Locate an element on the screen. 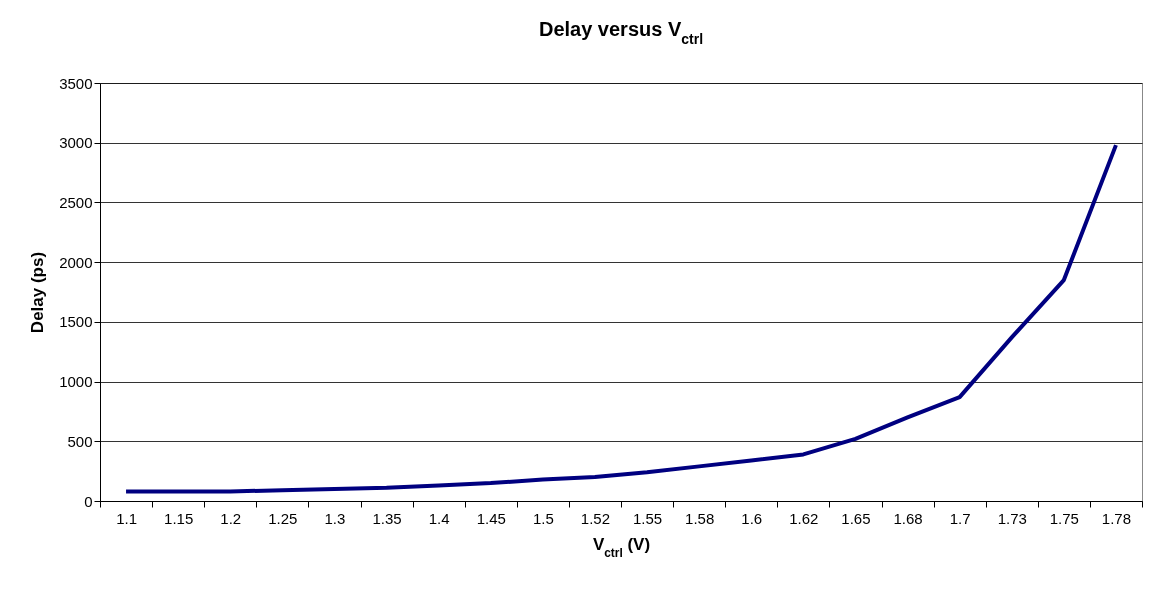  y-tick-label: 3500 is located at coordinates (76, 83).